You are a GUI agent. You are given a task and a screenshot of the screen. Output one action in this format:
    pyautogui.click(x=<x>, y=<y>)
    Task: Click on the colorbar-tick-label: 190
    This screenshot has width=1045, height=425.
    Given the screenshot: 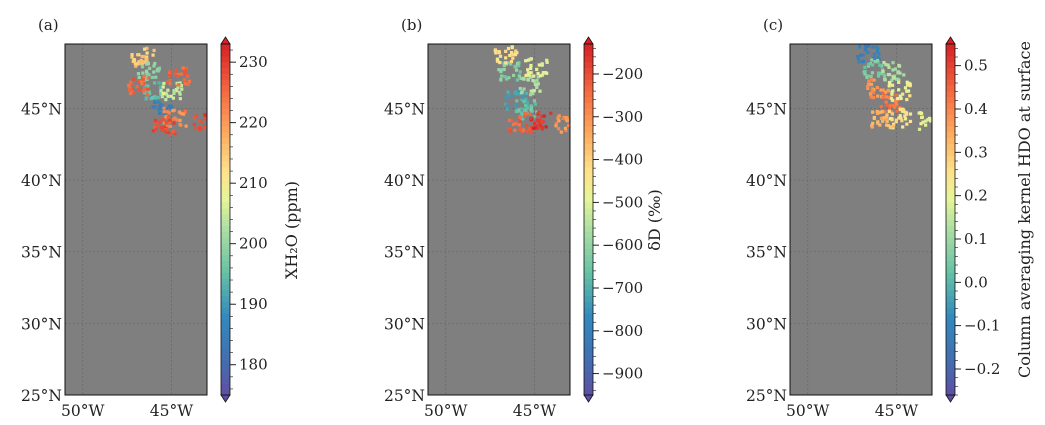 What is the action you would take?
    pyautogui.click(x=253, y=304)
    